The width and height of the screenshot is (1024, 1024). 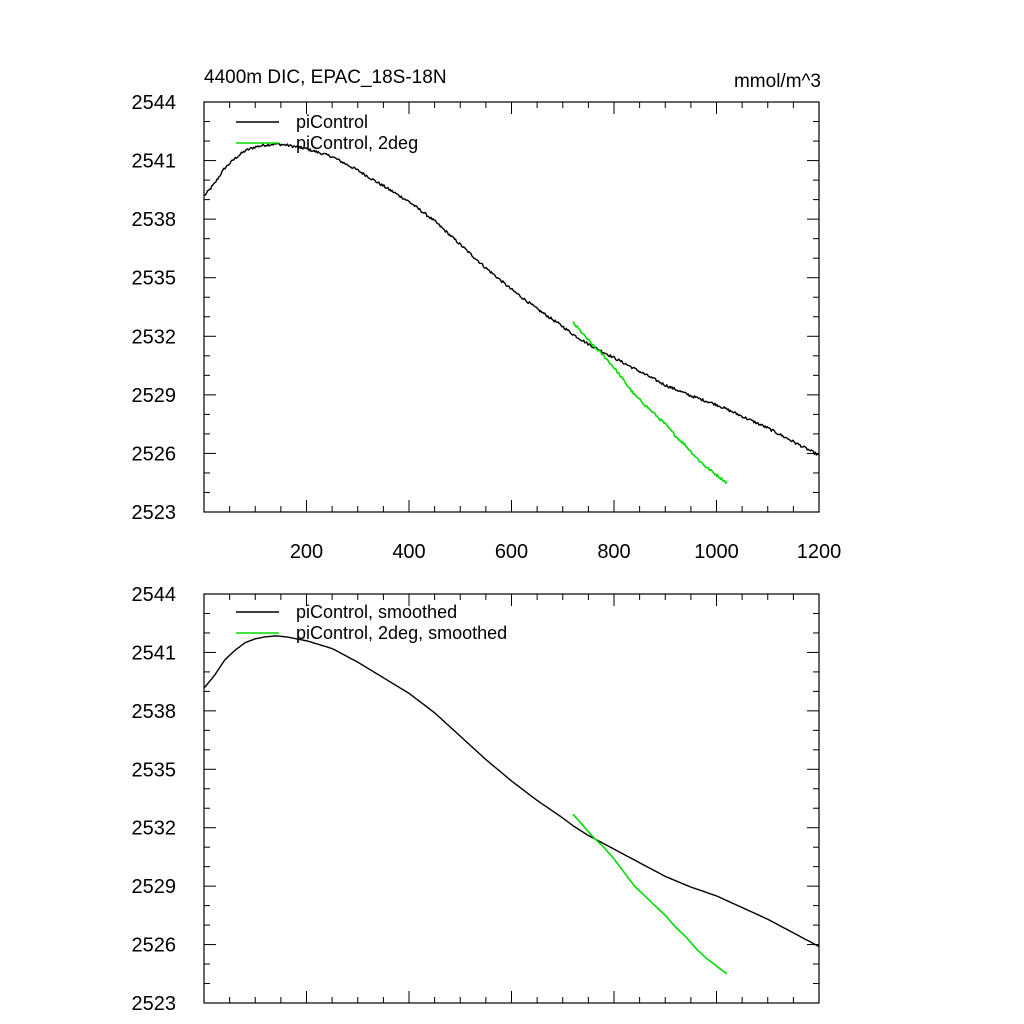 I want to click on x-tick-label: 800, so click(x=613, y=552).